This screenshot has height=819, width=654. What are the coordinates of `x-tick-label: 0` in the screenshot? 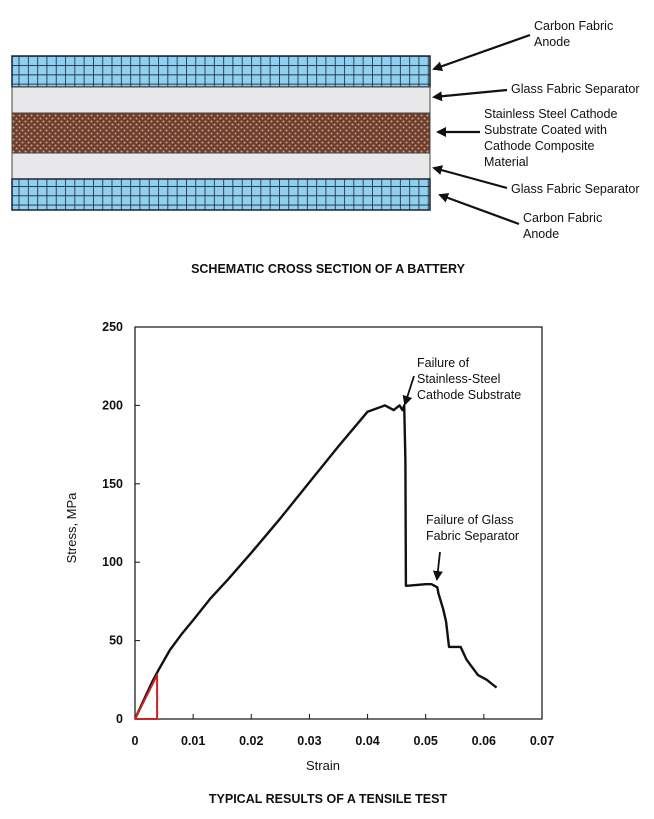 It's located at (135, 741).